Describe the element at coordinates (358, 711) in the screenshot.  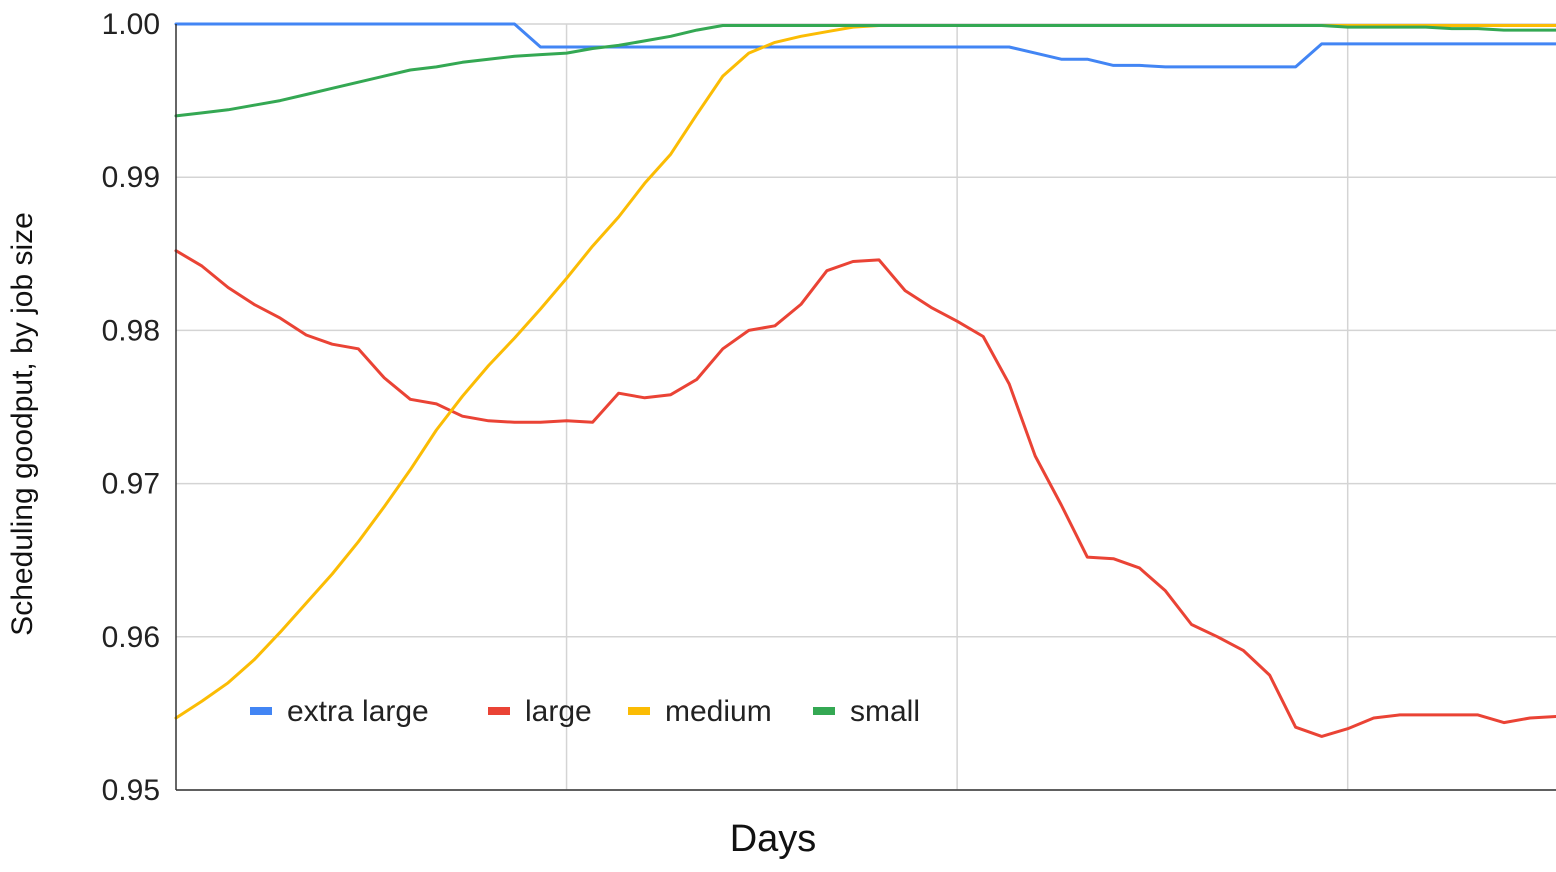
I see `legend-label-extra-large: extra large` at that location.